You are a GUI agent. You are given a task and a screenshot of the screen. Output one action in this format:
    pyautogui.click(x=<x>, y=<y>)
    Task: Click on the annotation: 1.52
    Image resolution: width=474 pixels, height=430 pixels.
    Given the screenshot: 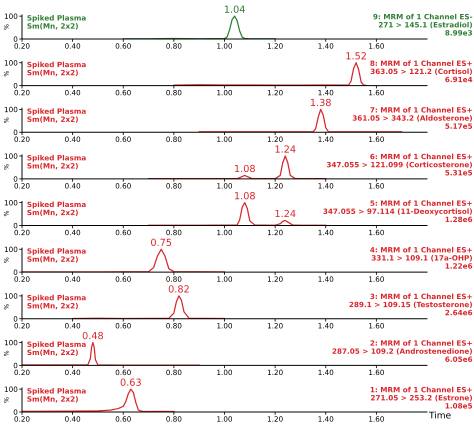 What is the action you would take?
    pyautogui.click(x=356, y=56)
    